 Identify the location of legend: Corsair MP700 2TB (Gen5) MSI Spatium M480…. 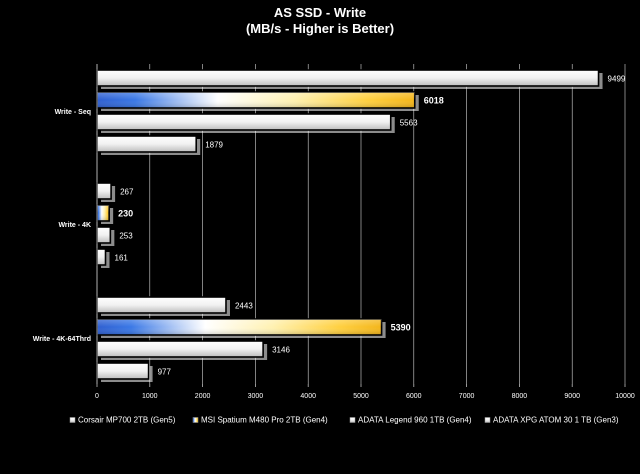
(344, 420).